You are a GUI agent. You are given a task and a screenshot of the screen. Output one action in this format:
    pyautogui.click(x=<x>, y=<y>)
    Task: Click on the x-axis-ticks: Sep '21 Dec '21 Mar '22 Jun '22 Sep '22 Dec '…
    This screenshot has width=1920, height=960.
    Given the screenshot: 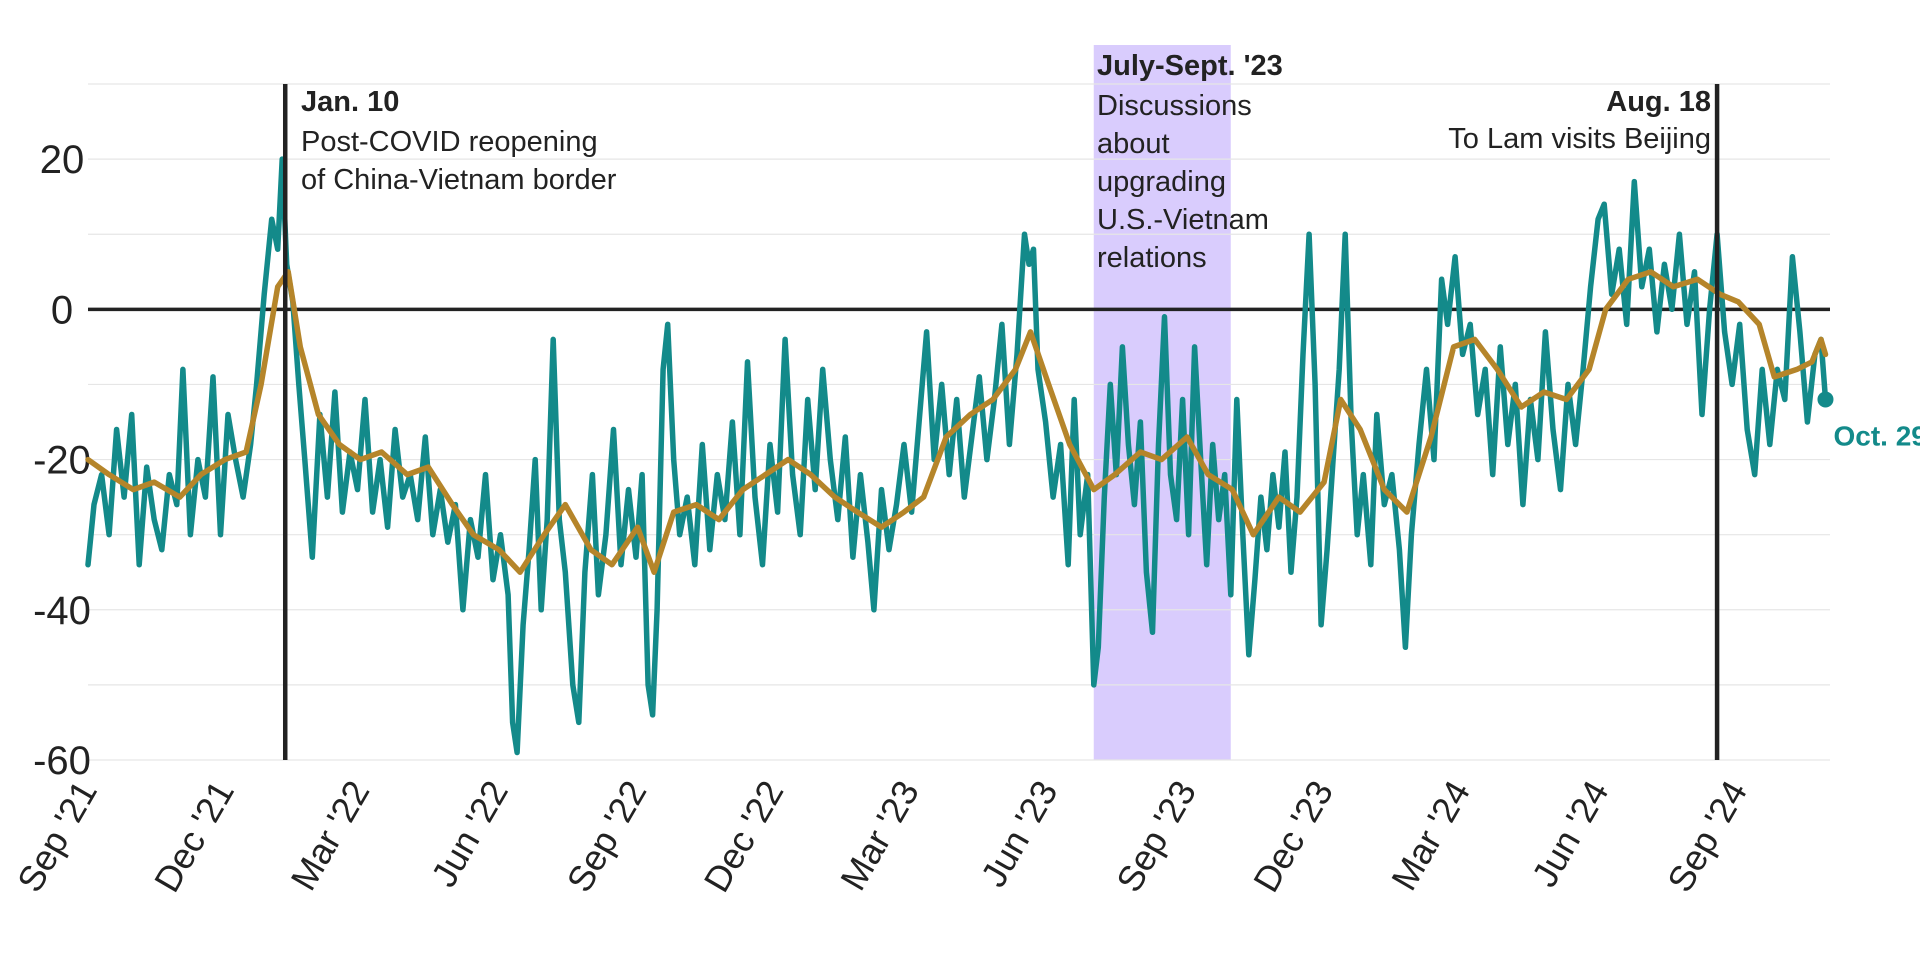 What is the action you would take?
    pyautogui.click(x=882, y=835)
    